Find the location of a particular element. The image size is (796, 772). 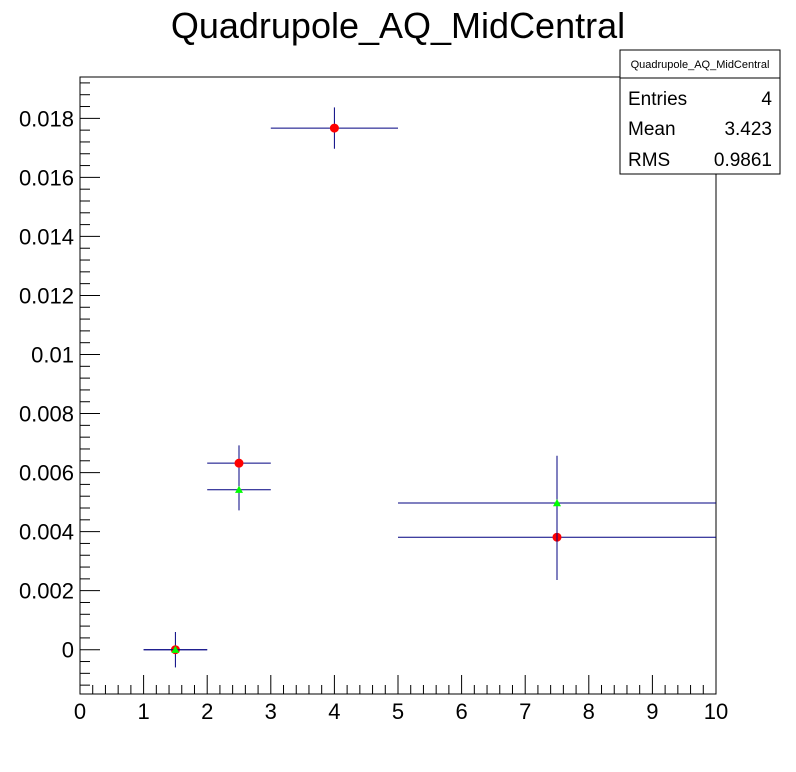

x-tick-label: 0 is located at coordinates (80, 711).